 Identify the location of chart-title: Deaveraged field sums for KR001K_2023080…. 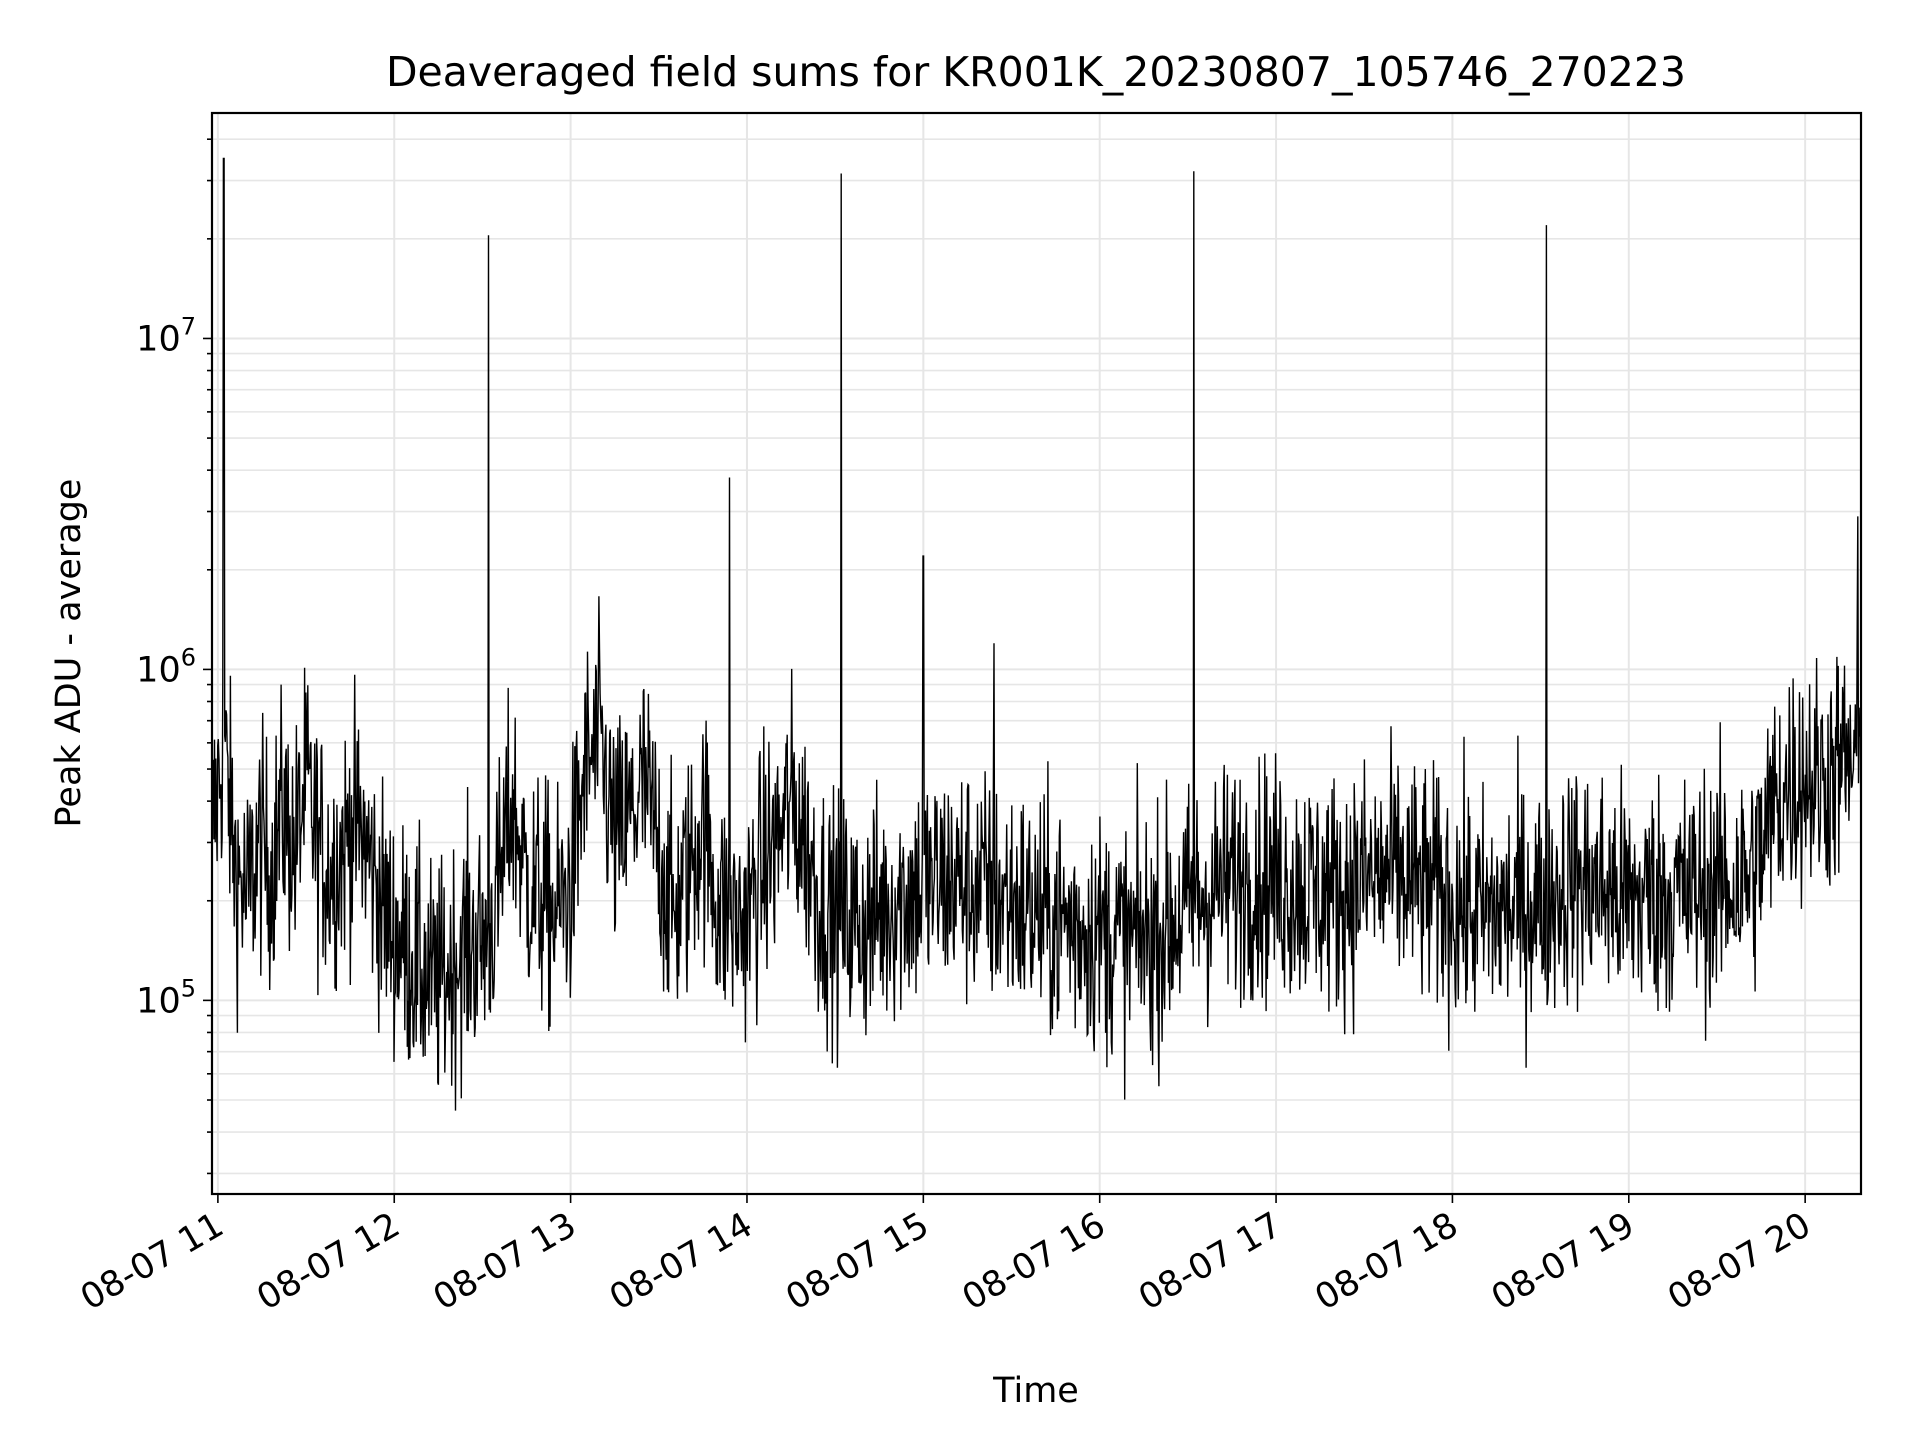
(1036, 72).